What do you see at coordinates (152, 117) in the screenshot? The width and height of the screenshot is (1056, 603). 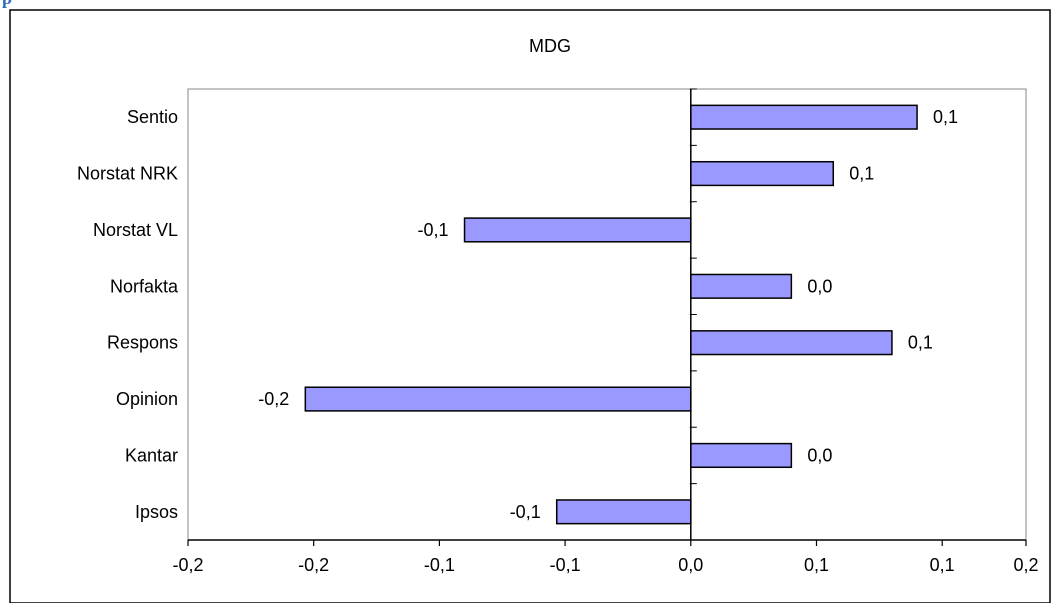 I see `category-label: Sentio` at bounding box center [152, 117].